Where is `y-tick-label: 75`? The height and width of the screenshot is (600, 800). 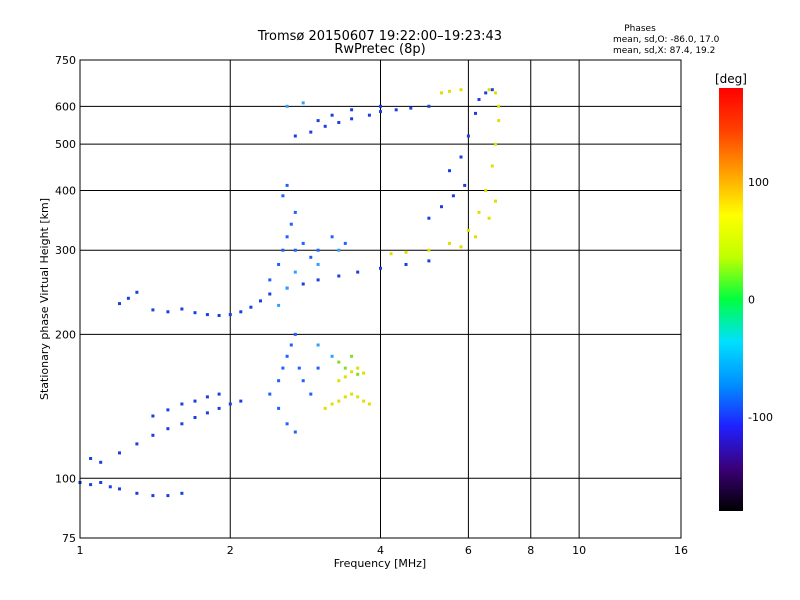 y-tick-label: 75 is located at coordinates (69, 538).